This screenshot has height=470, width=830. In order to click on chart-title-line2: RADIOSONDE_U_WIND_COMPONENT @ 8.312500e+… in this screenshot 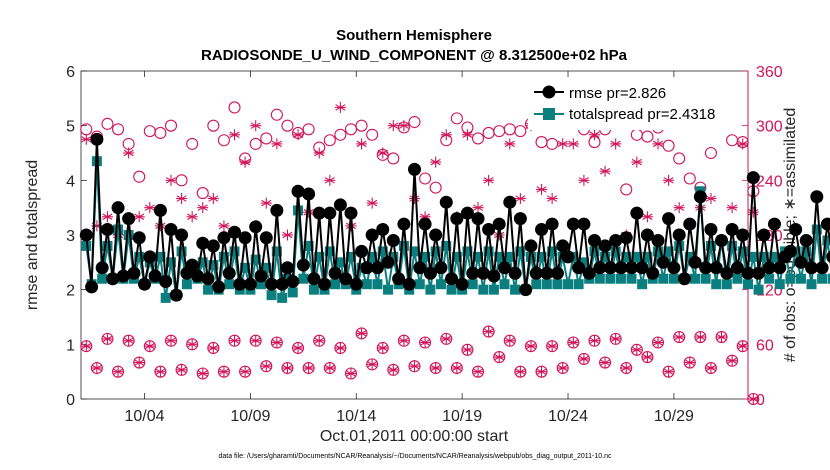, I will do `click(414, 55)`.